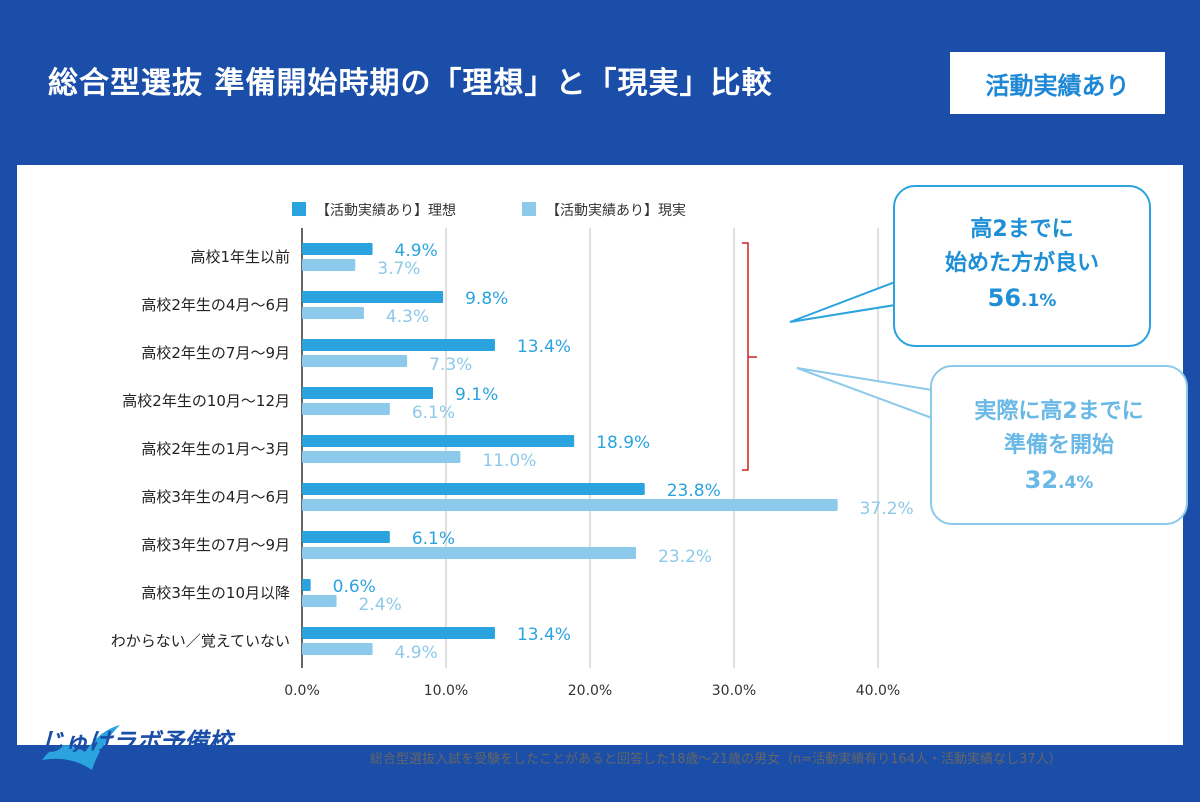 The height and width of the screenshot is (802, 1200). What do you see at coordinates (450, 365) in the screenshot?
I see `data-label: 7.3%` at bounding box center [450, 365].